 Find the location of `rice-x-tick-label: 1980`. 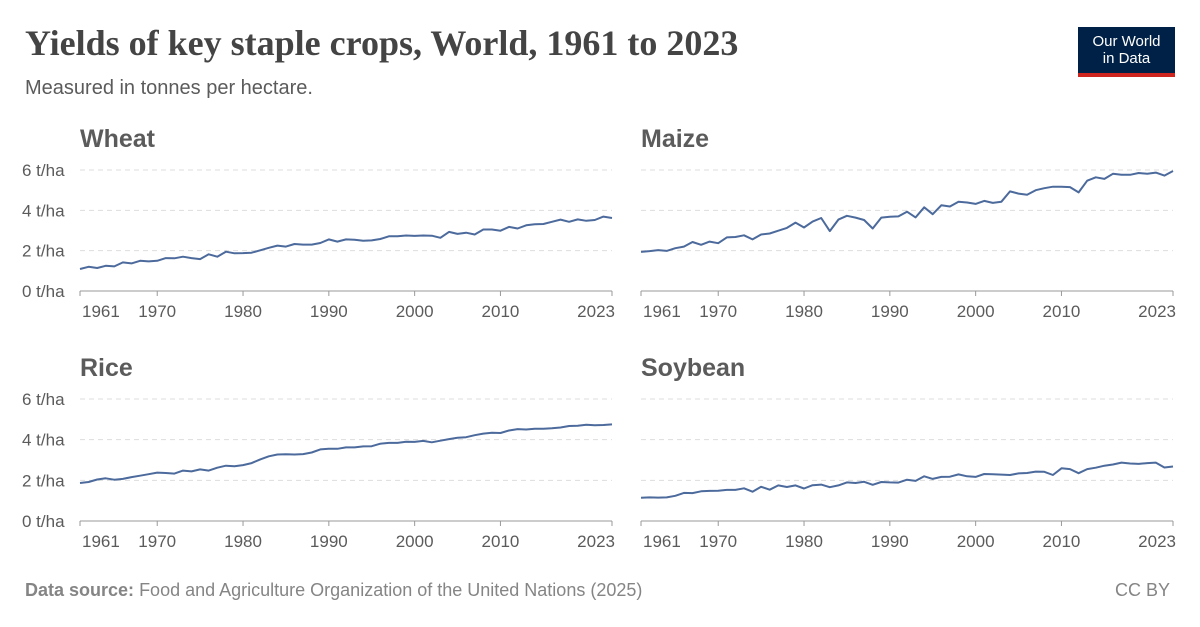

rice-x-tick-label: 1980 is located at coordinates (243, 541).